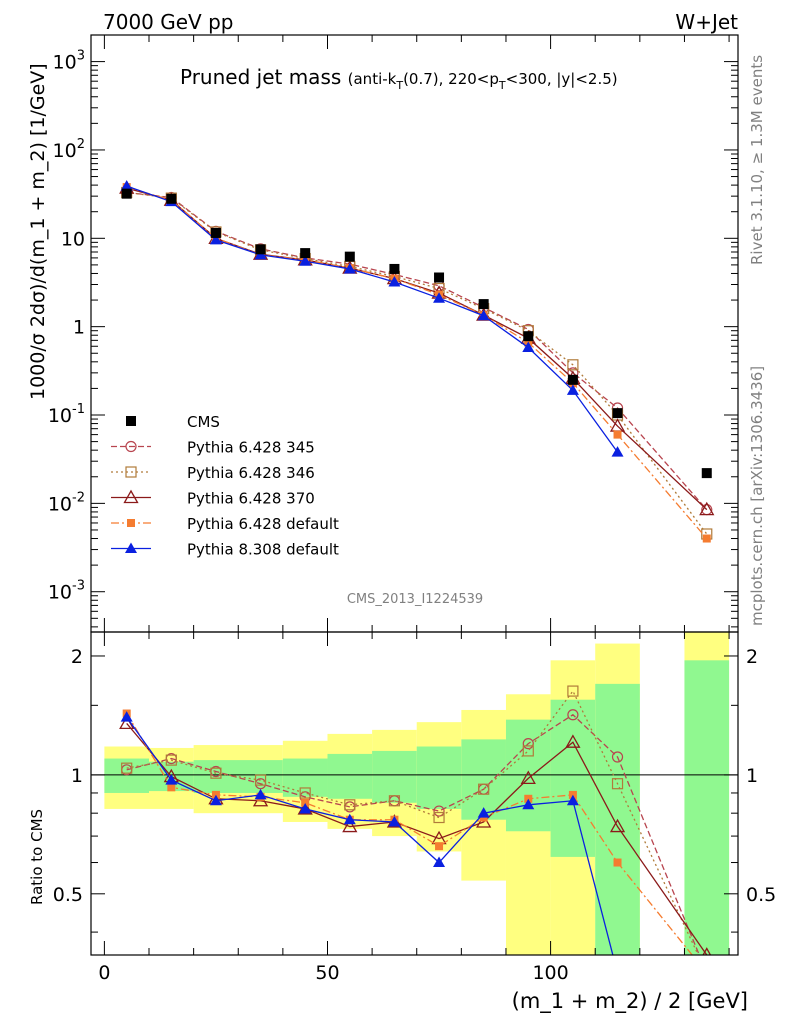  I want to click on legend-label: Pythia 8.308 default, so click(263, 550).